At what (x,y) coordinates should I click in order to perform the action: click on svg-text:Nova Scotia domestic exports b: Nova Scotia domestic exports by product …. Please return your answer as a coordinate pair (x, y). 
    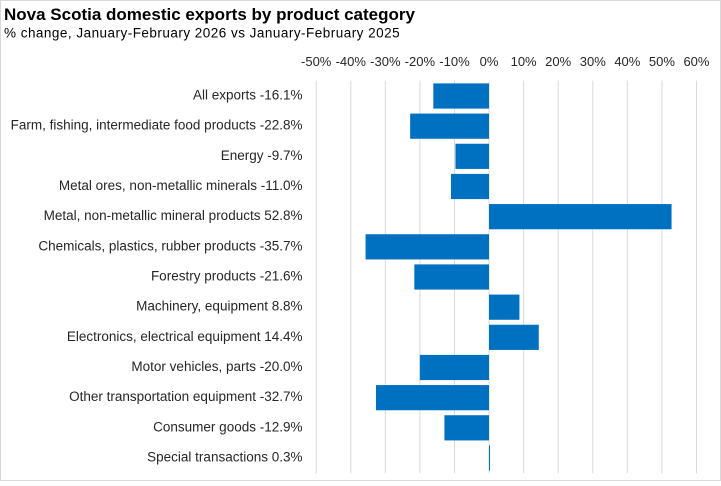
    Looking at the image, I should click on (209, 14).